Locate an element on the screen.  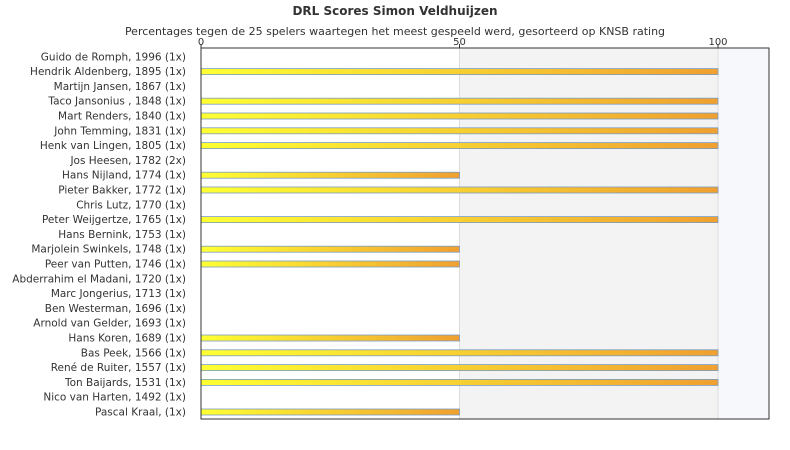
x-axis-ticks: 0 50 100 is located at coordinates (463, 42).